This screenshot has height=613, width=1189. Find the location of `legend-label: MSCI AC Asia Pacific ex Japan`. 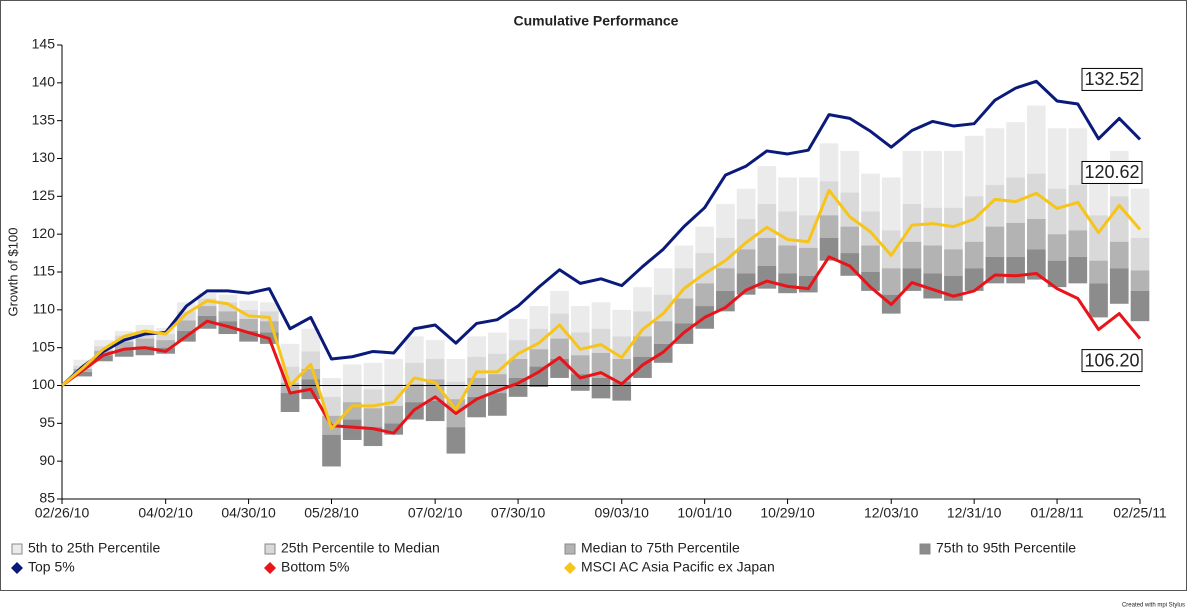

legend-label: MSCI AC Asia Pacific ex Japan is located at coordinates (678, 567).